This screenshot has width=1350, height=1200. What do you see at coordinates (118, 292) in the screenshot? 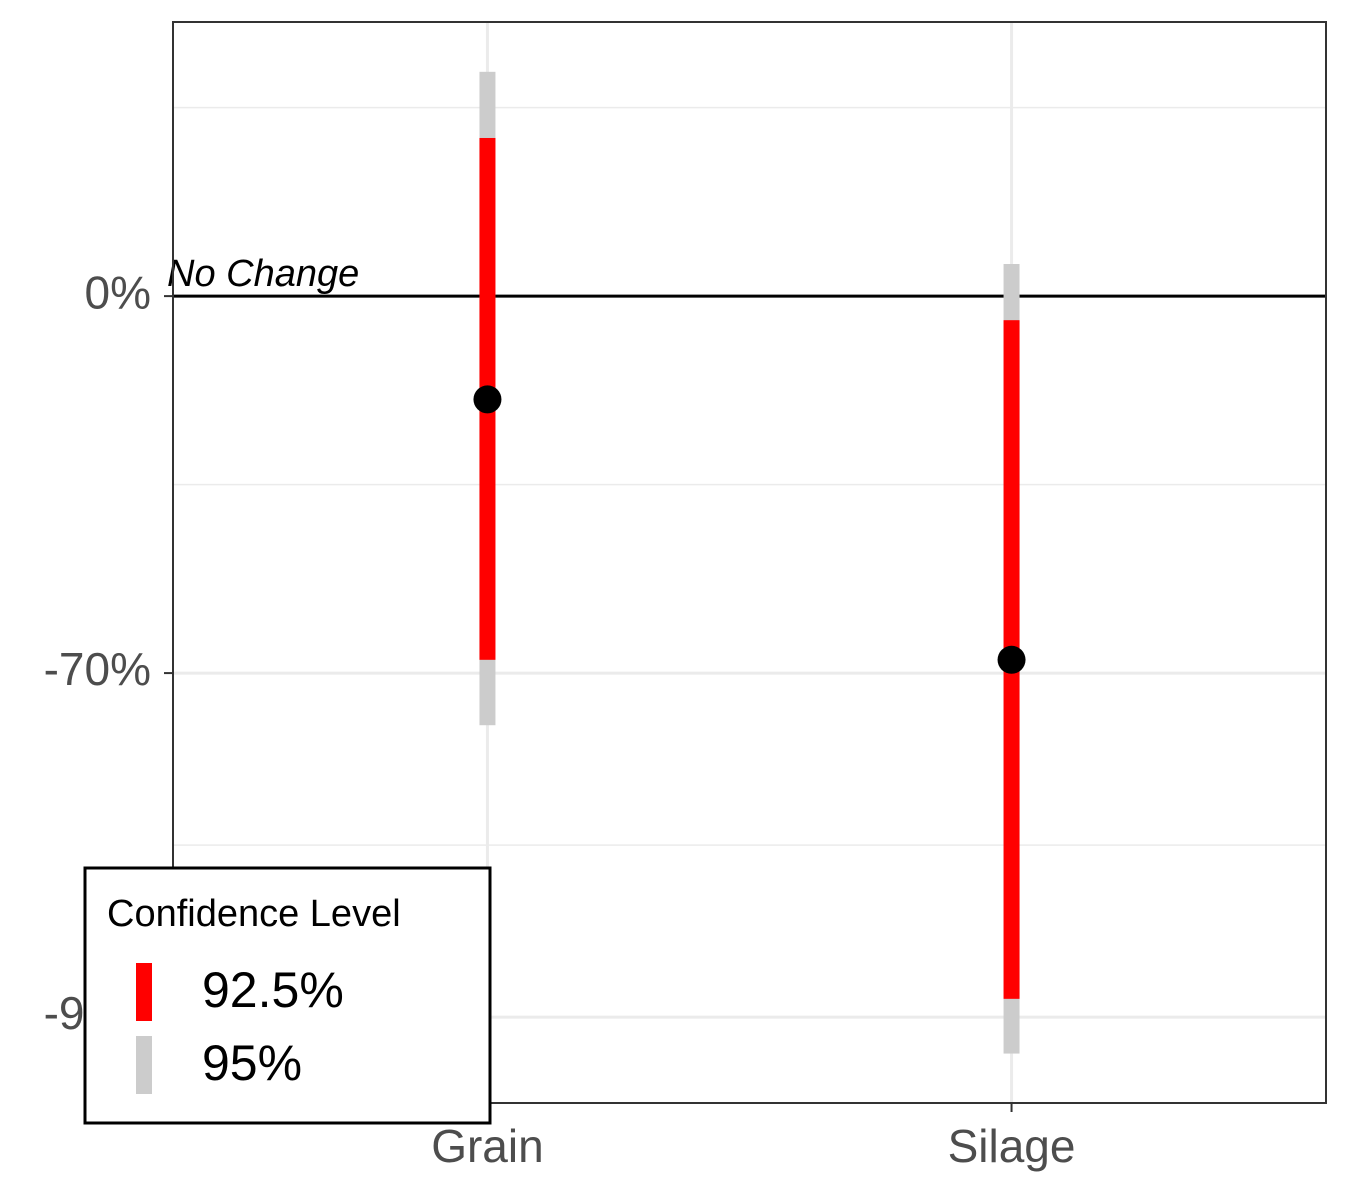
I see `y-tick-label: 0%` at bounding box center [118, 292].